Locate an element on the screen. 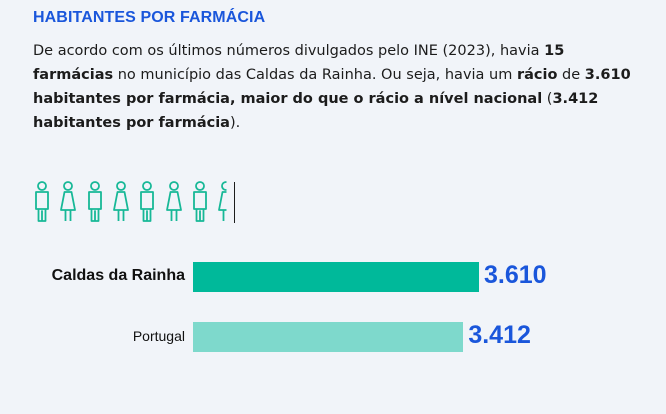 The width and height of the screenshot is (666, 414). bar-label: Portugal is located at coordinates (158, 336).